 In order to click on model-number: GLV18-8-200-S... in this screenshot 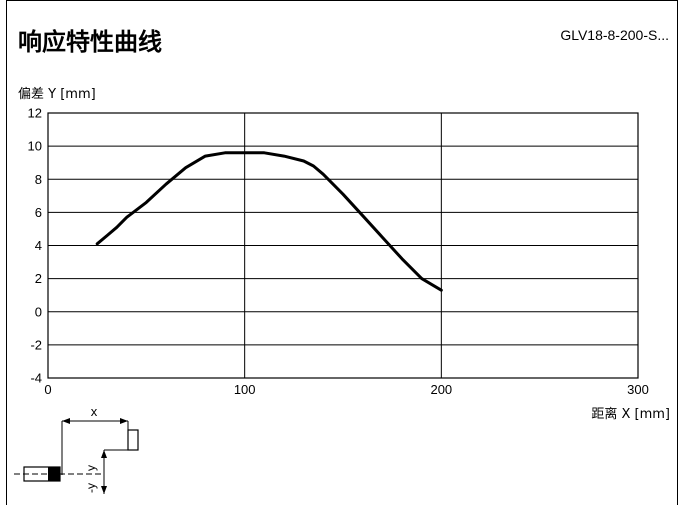, I will do `click(614, 35)`.